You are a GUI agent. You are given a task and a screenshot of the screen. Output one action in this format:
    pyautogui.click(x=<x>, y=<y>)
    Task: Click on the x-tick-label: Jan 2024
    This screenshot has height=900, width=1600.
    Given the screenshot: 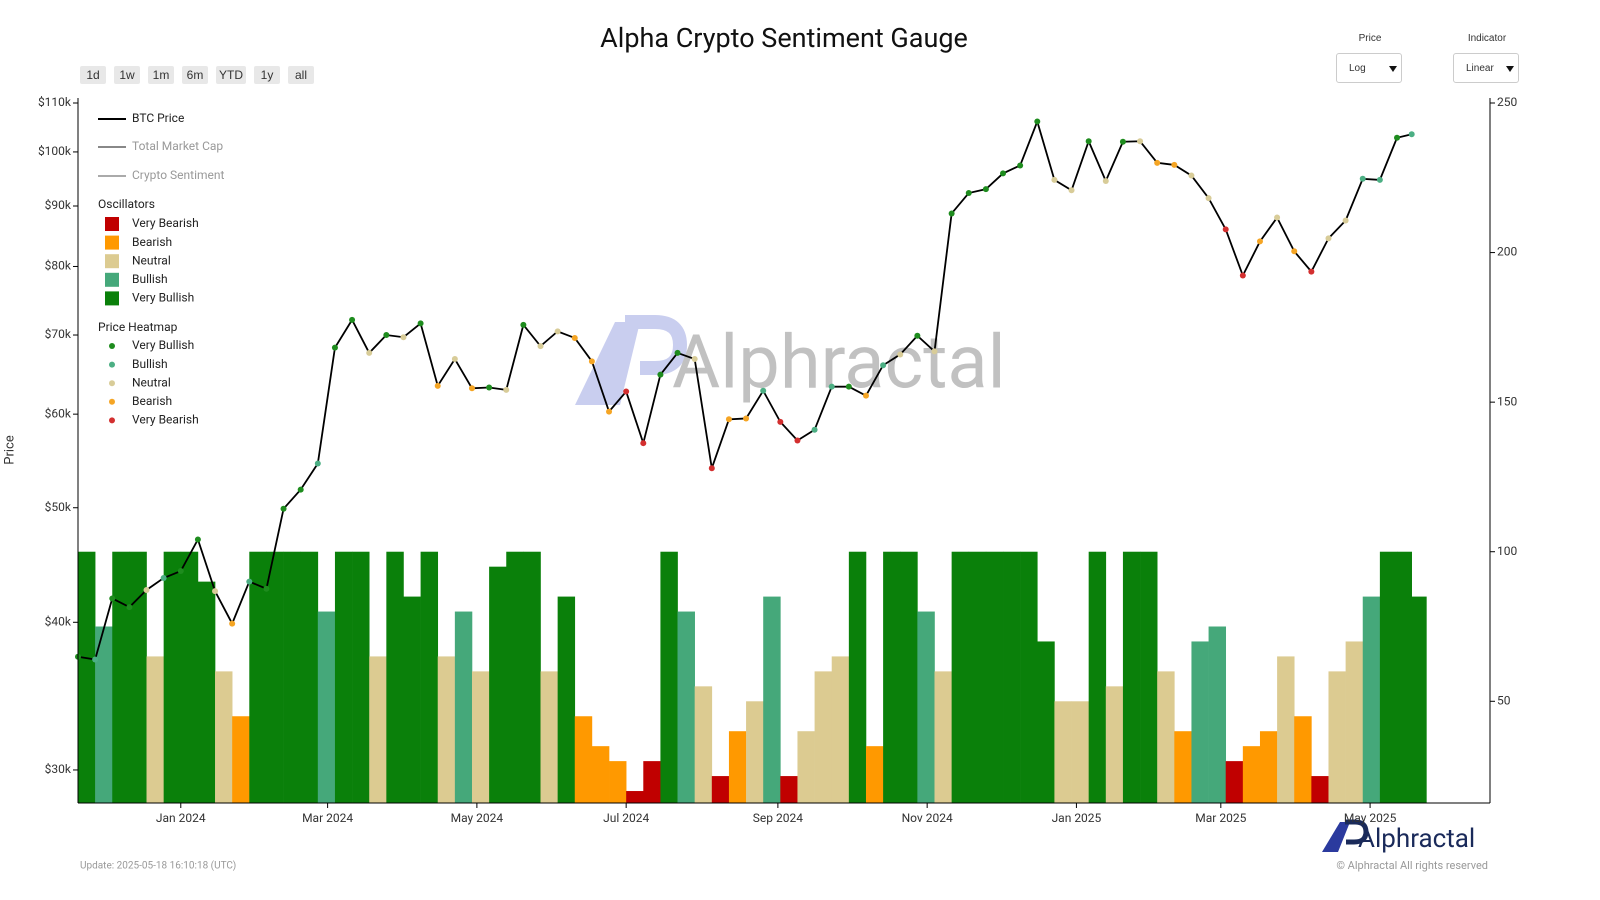 What is the action you would take?
    pyautogui.click(x=181, y=818)
    